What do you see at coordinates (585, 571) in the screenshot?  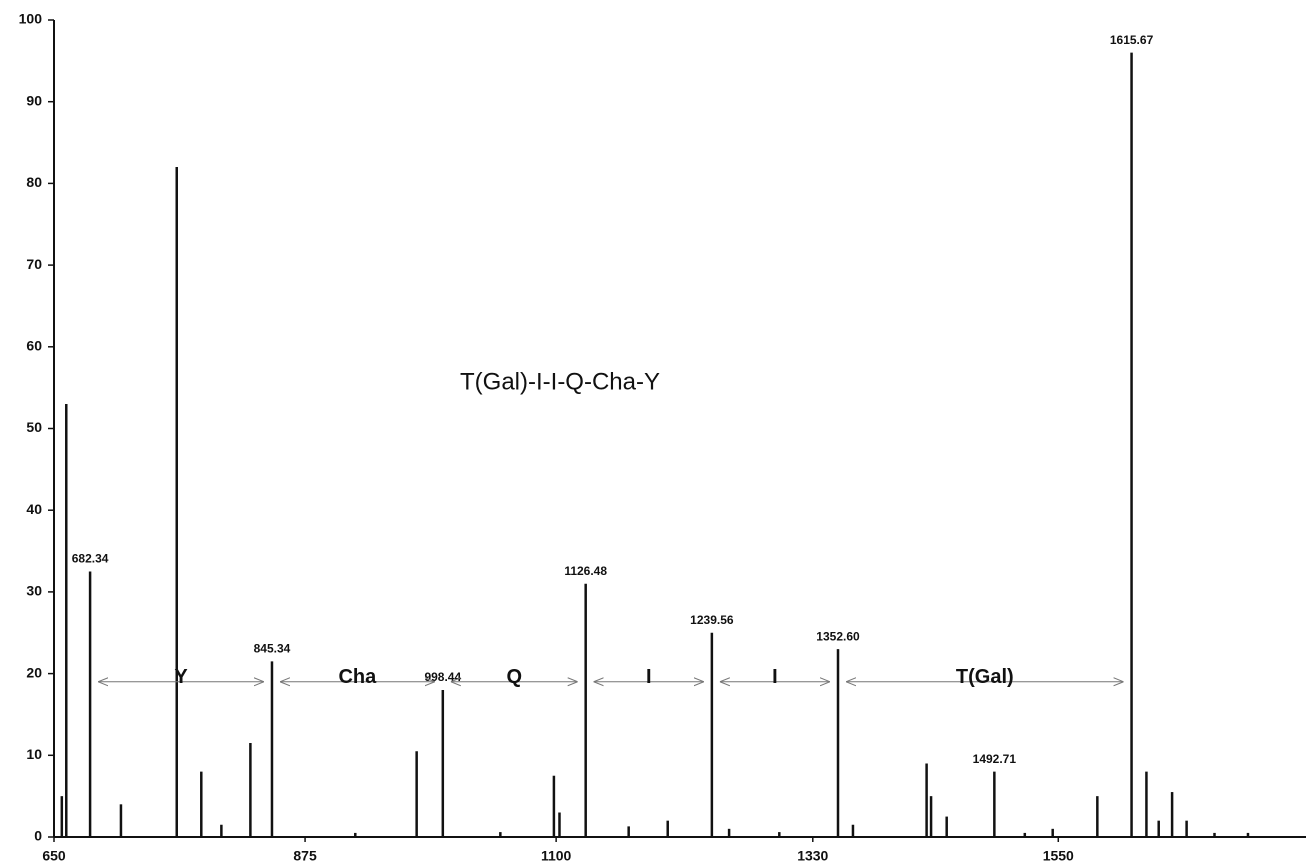 I see `peak-label: 1126.48` at bounding box center [585, 571].